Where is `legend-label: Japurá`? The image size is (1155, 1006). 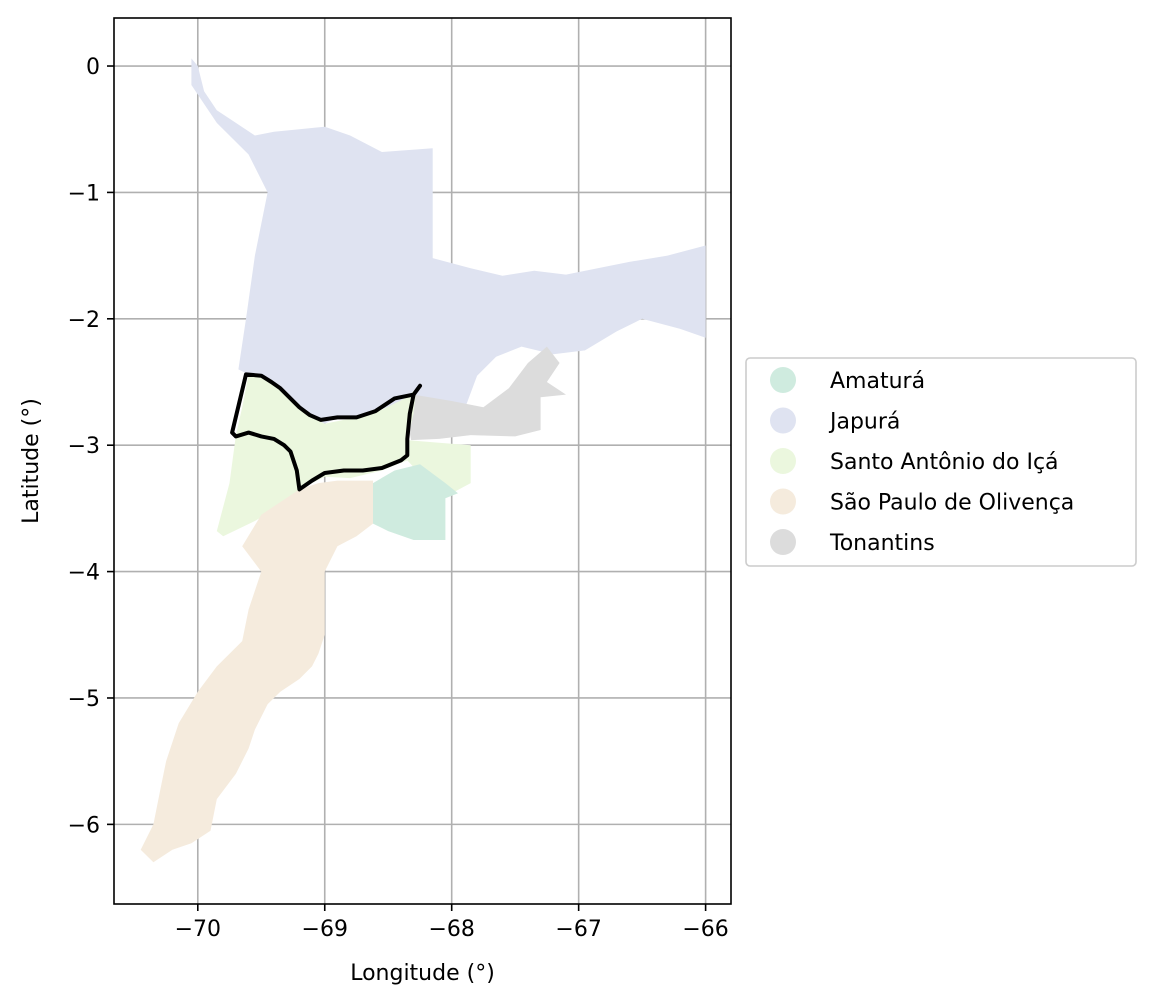 legend-label: Japurá is located at coordinates (864, 422).